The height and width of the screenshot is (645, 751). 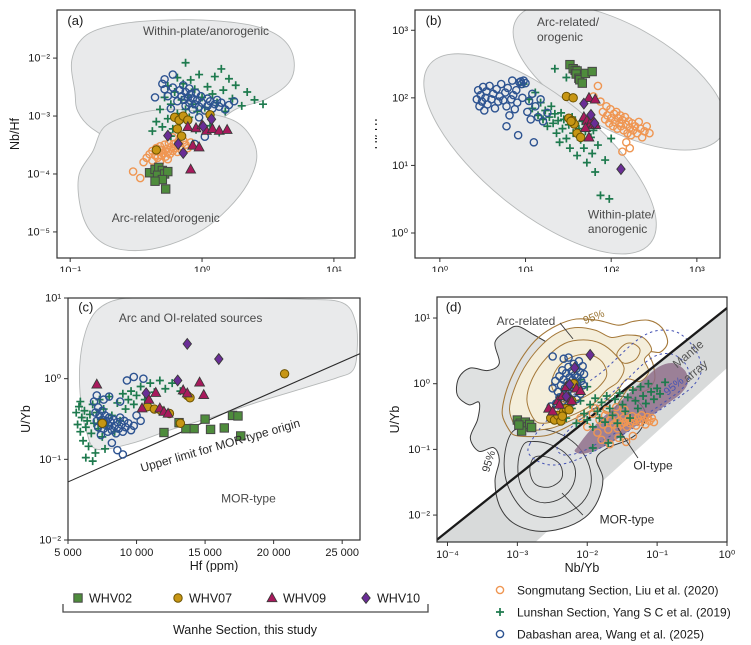 I want to click on svg-text: WHV07, so click(x=210, y=599).